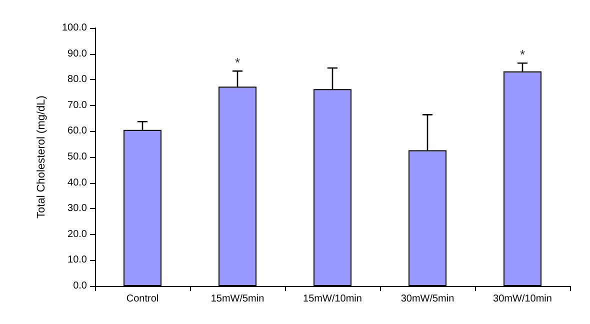  Describe the element at coordinates (78, 182) in the screenshot. I see `y-tick-label: 40.0` at that location.